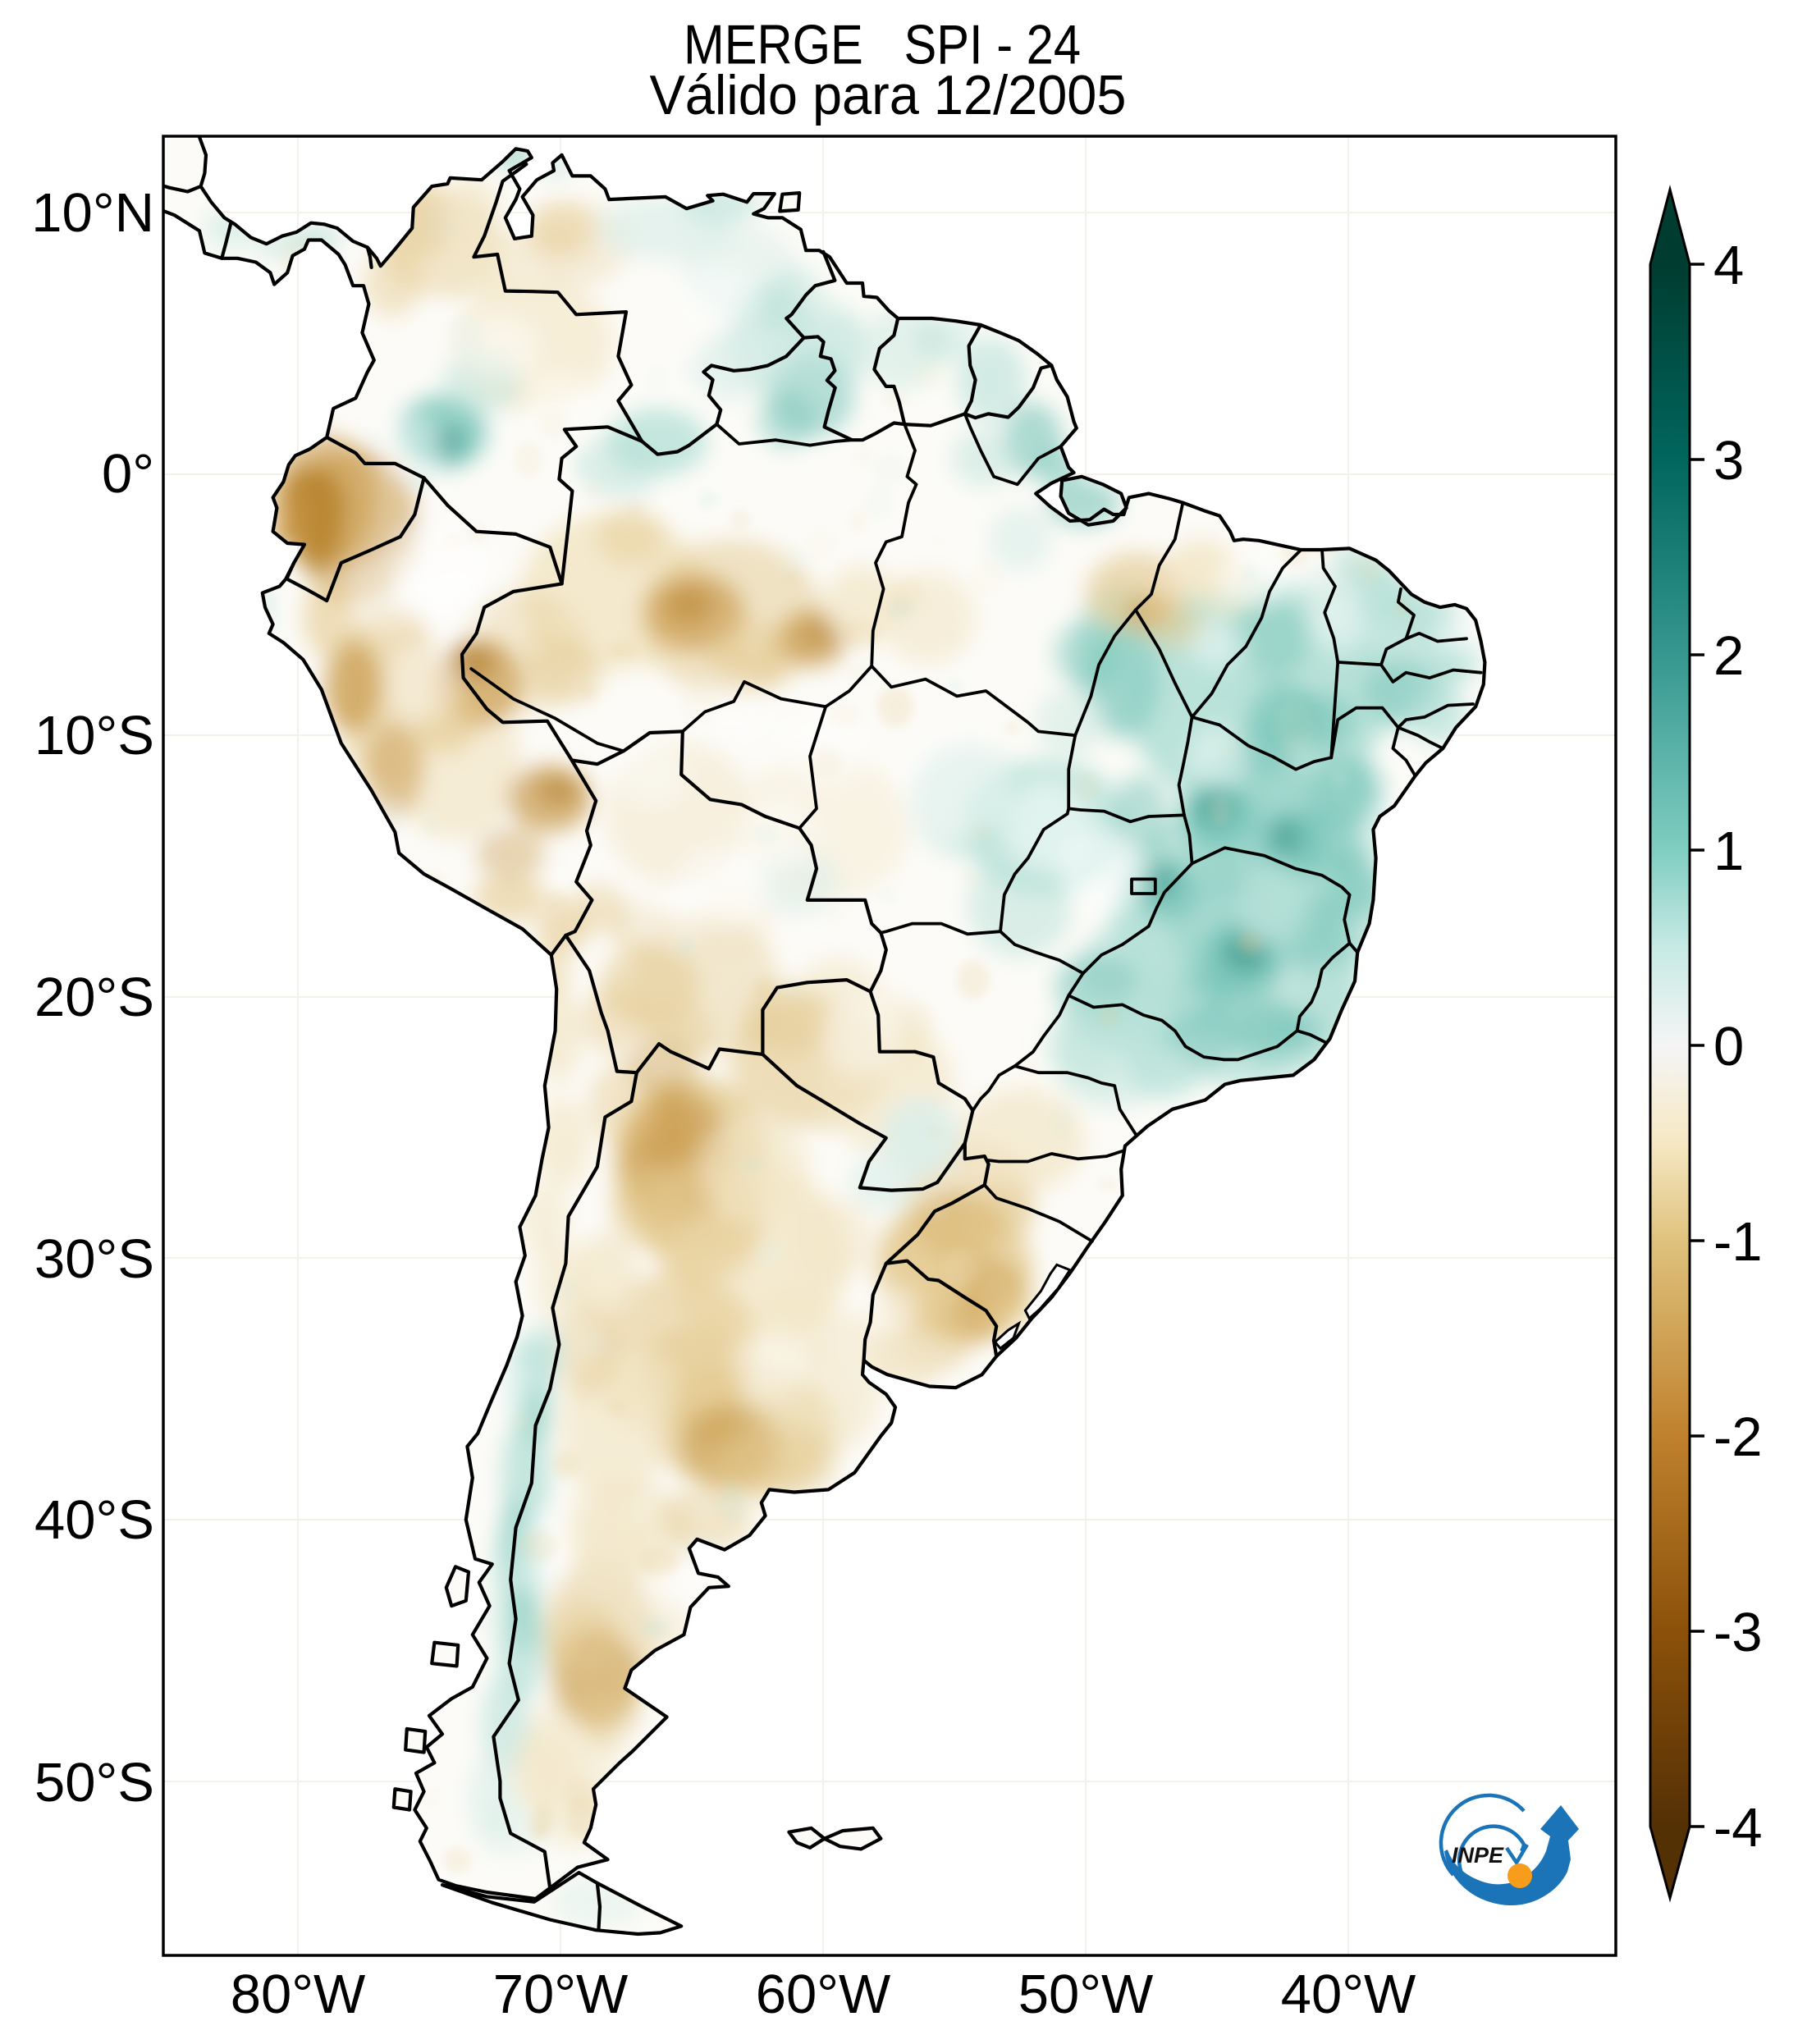  I want to click on svg-text: 30°S, so click(94, 1259).